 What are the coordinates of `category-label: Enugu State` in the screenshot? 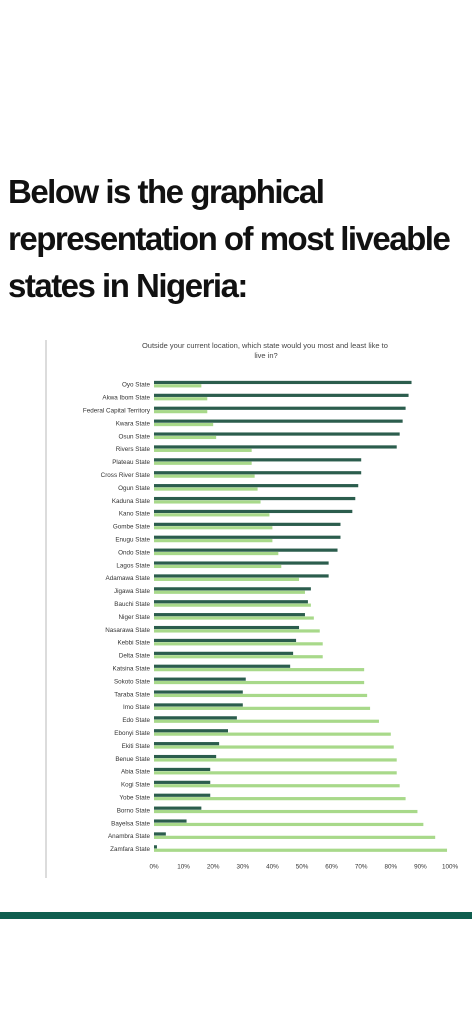 It's located at (132, 539).